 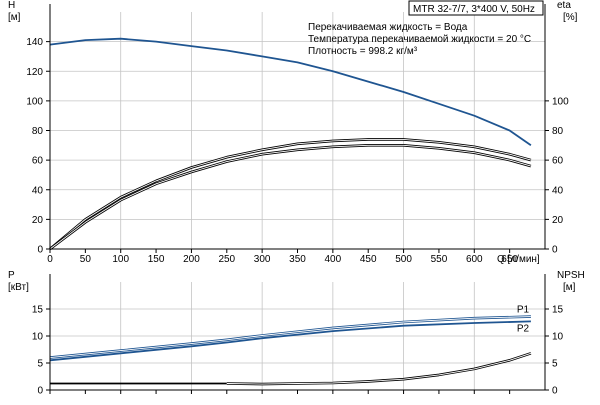 What do you see at coordinates (40, 250) in the screenshot?
I see `top-left-tick-label: 0` at bounding box center [40, 250].